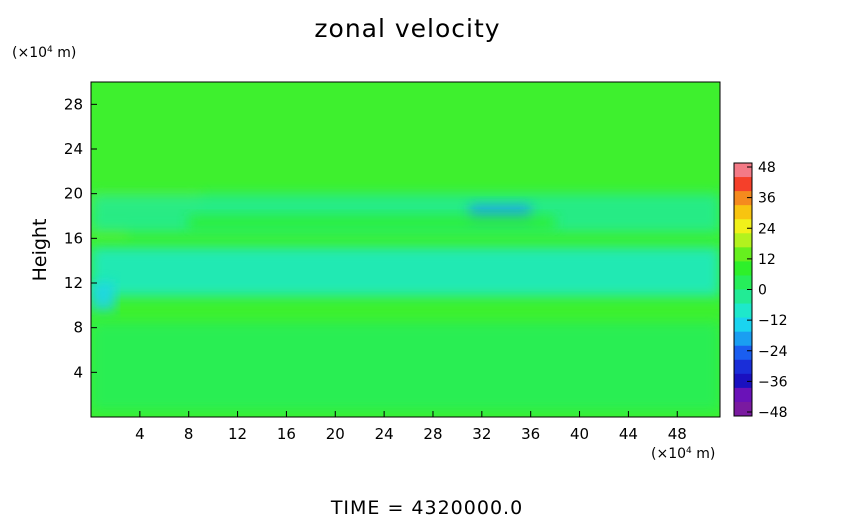 The height and width of the screenshot is (519, 854). Describe the element at coordinates (481, 434) in the screenshot. I see `x-tick-label: 32` at that location.